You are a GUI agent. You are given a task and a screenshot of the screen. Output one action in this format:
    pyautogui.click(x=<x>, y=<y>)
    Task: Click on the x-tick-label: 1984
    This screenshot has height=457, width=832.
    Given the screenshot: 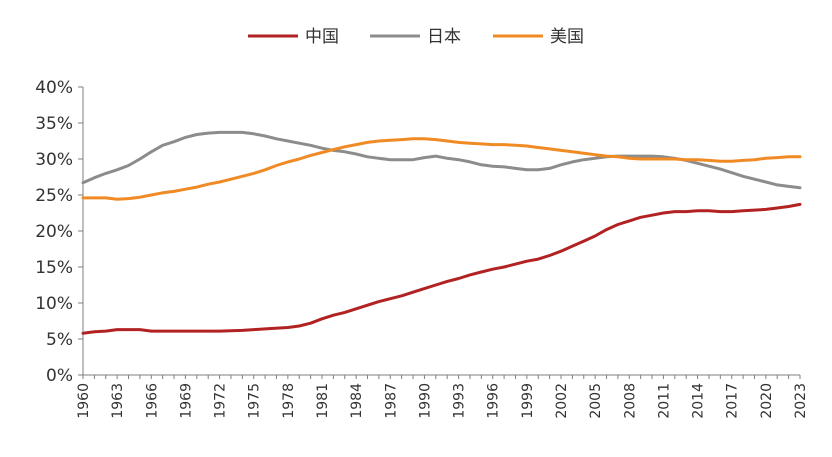 What is the action you would take?
    pyautogui.click(x=357, y=401)
    